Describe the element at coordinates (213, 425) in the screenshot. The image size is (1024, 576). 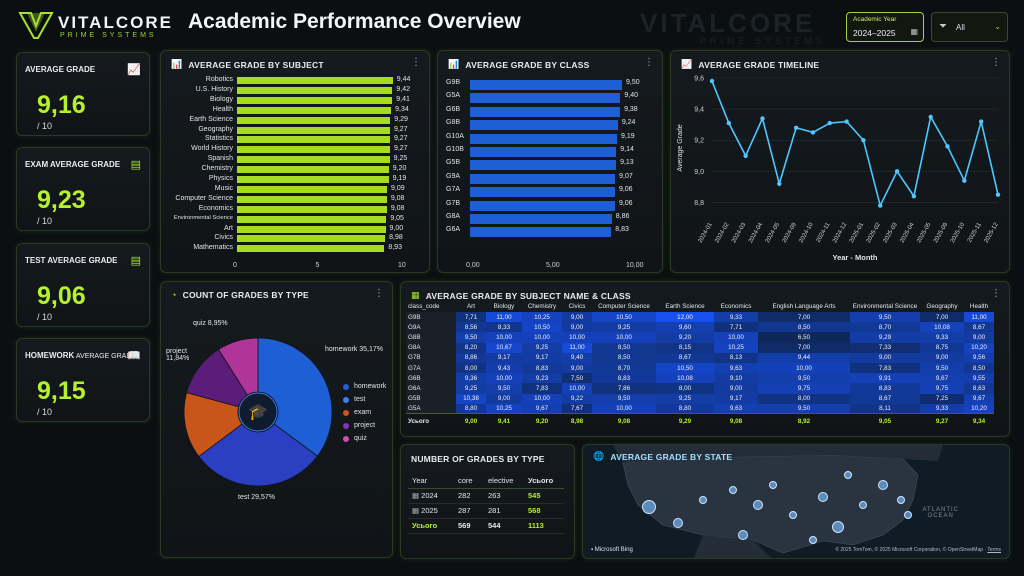
I see `pie-slice-exam` at that location.